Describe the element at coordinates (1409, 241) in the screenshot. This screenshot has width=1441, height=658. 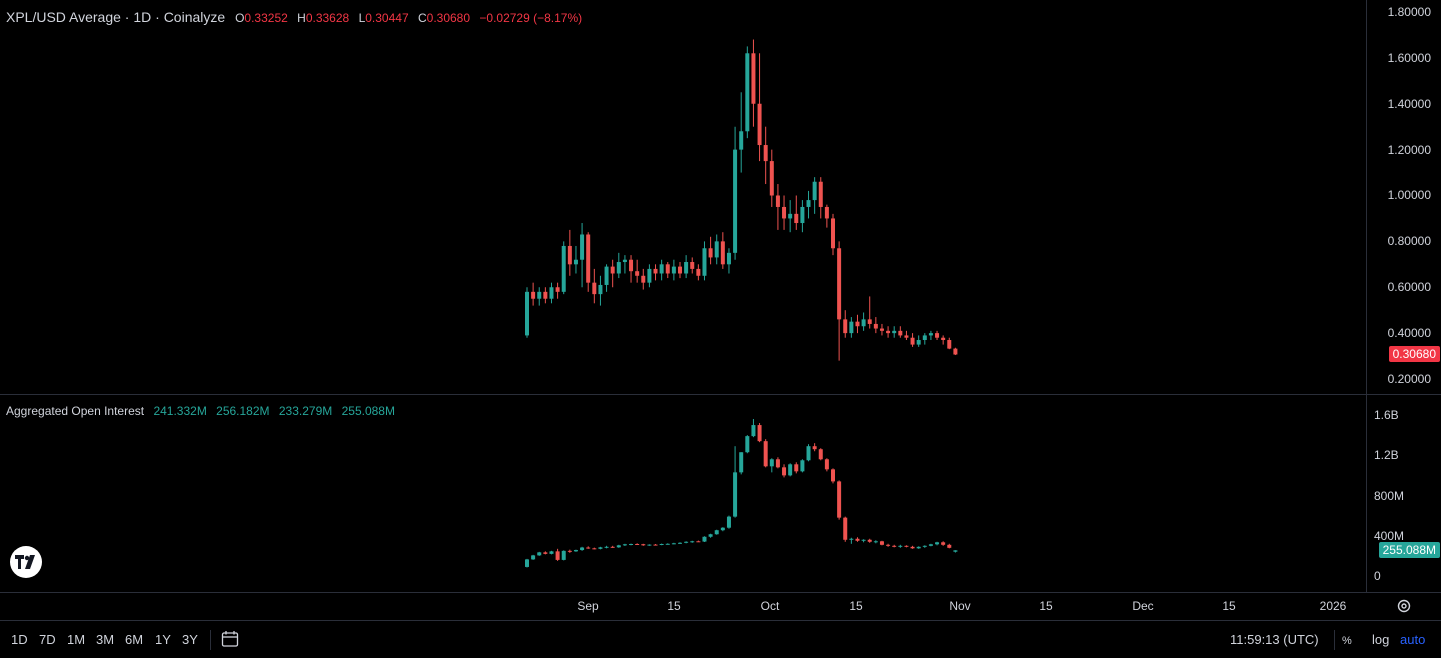
I see `price-tick: 0.80000` at that location.